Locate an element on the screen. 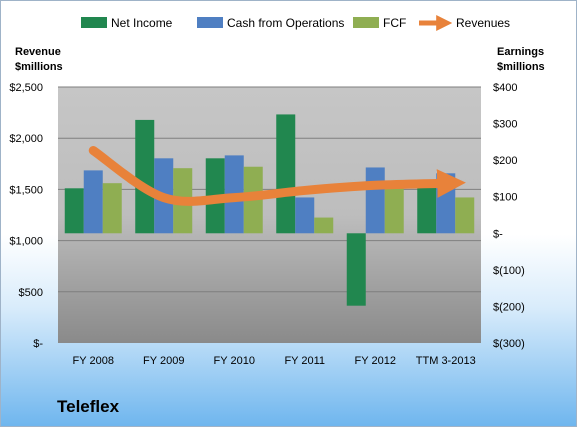  left-axis-title-line2: $millions is located at coordinates (39, 67).